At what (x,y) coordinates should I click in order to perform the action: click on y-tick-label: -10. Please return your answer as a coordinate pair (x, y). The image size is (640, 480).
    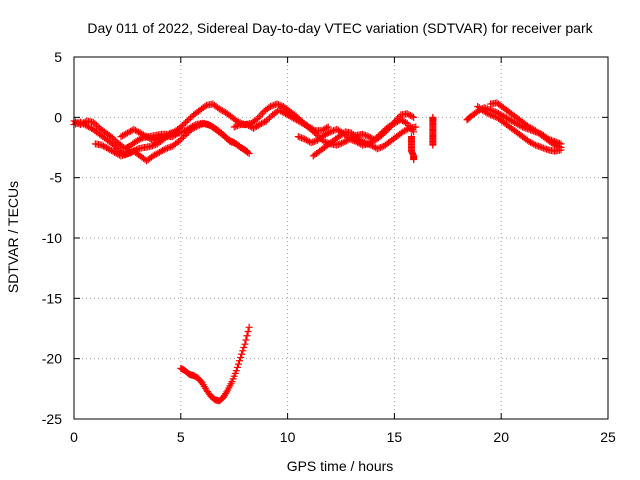
    Looking at the image, I should click on (52, 238).